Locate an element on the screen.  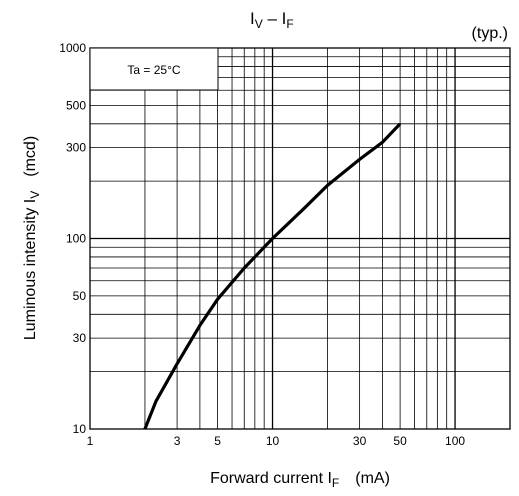
y-tick-label: 300 is located at coordinates (76, 148).